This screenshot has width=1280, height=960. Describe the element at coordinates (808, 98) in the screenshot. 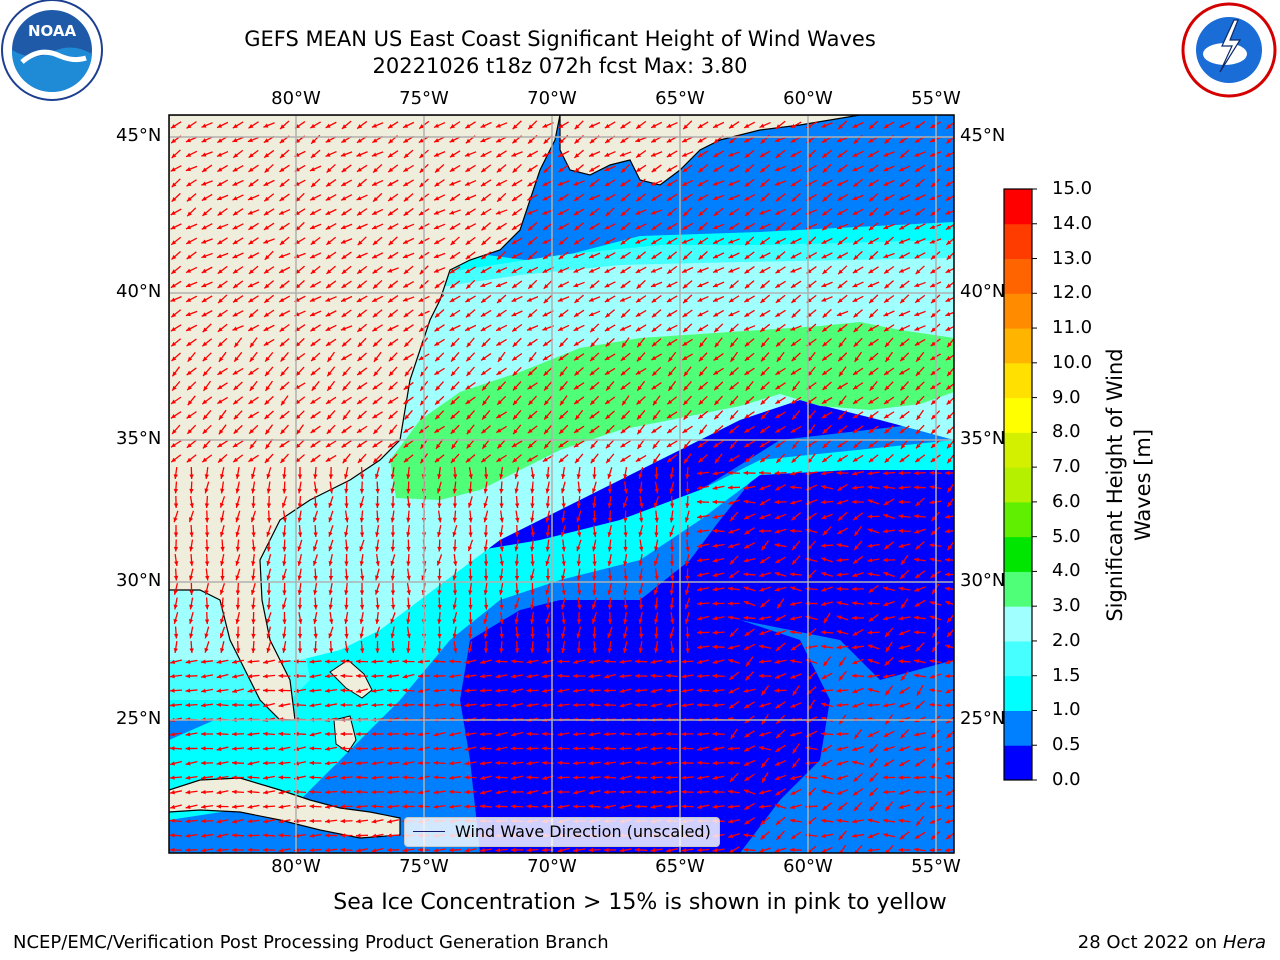

I see `lon-label-top: 60°W` at that location.